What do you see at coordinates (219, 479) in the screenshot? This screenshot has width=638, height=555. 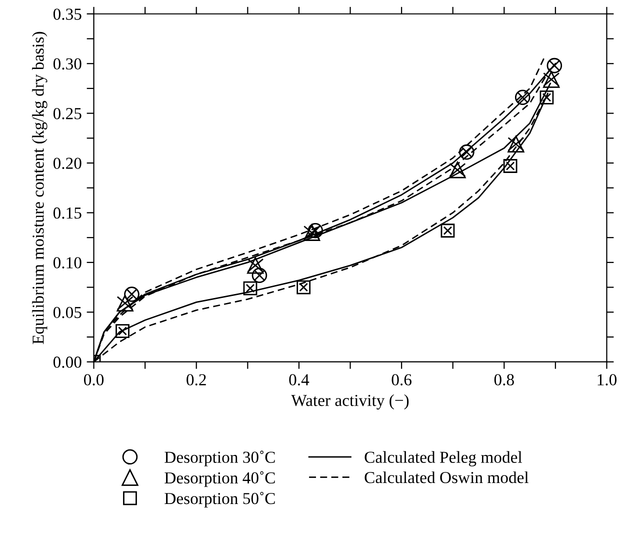 I see `legend-label: Desorption 40˚C` at bounding box center [219, 479].